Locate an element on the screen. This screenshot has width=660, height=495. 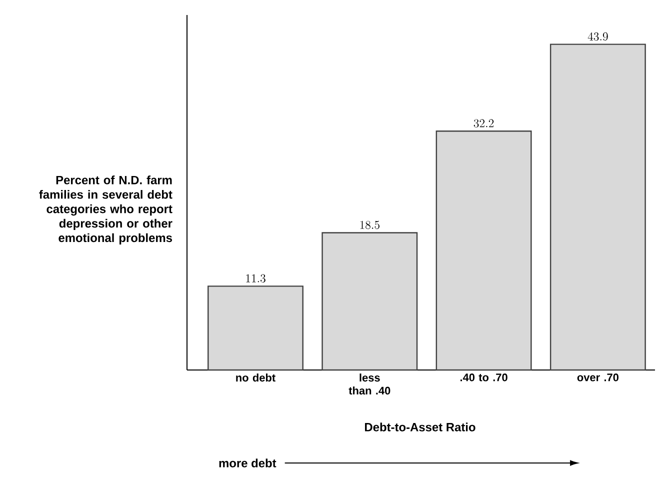
text: more debt is located at coordinates (247, 463).